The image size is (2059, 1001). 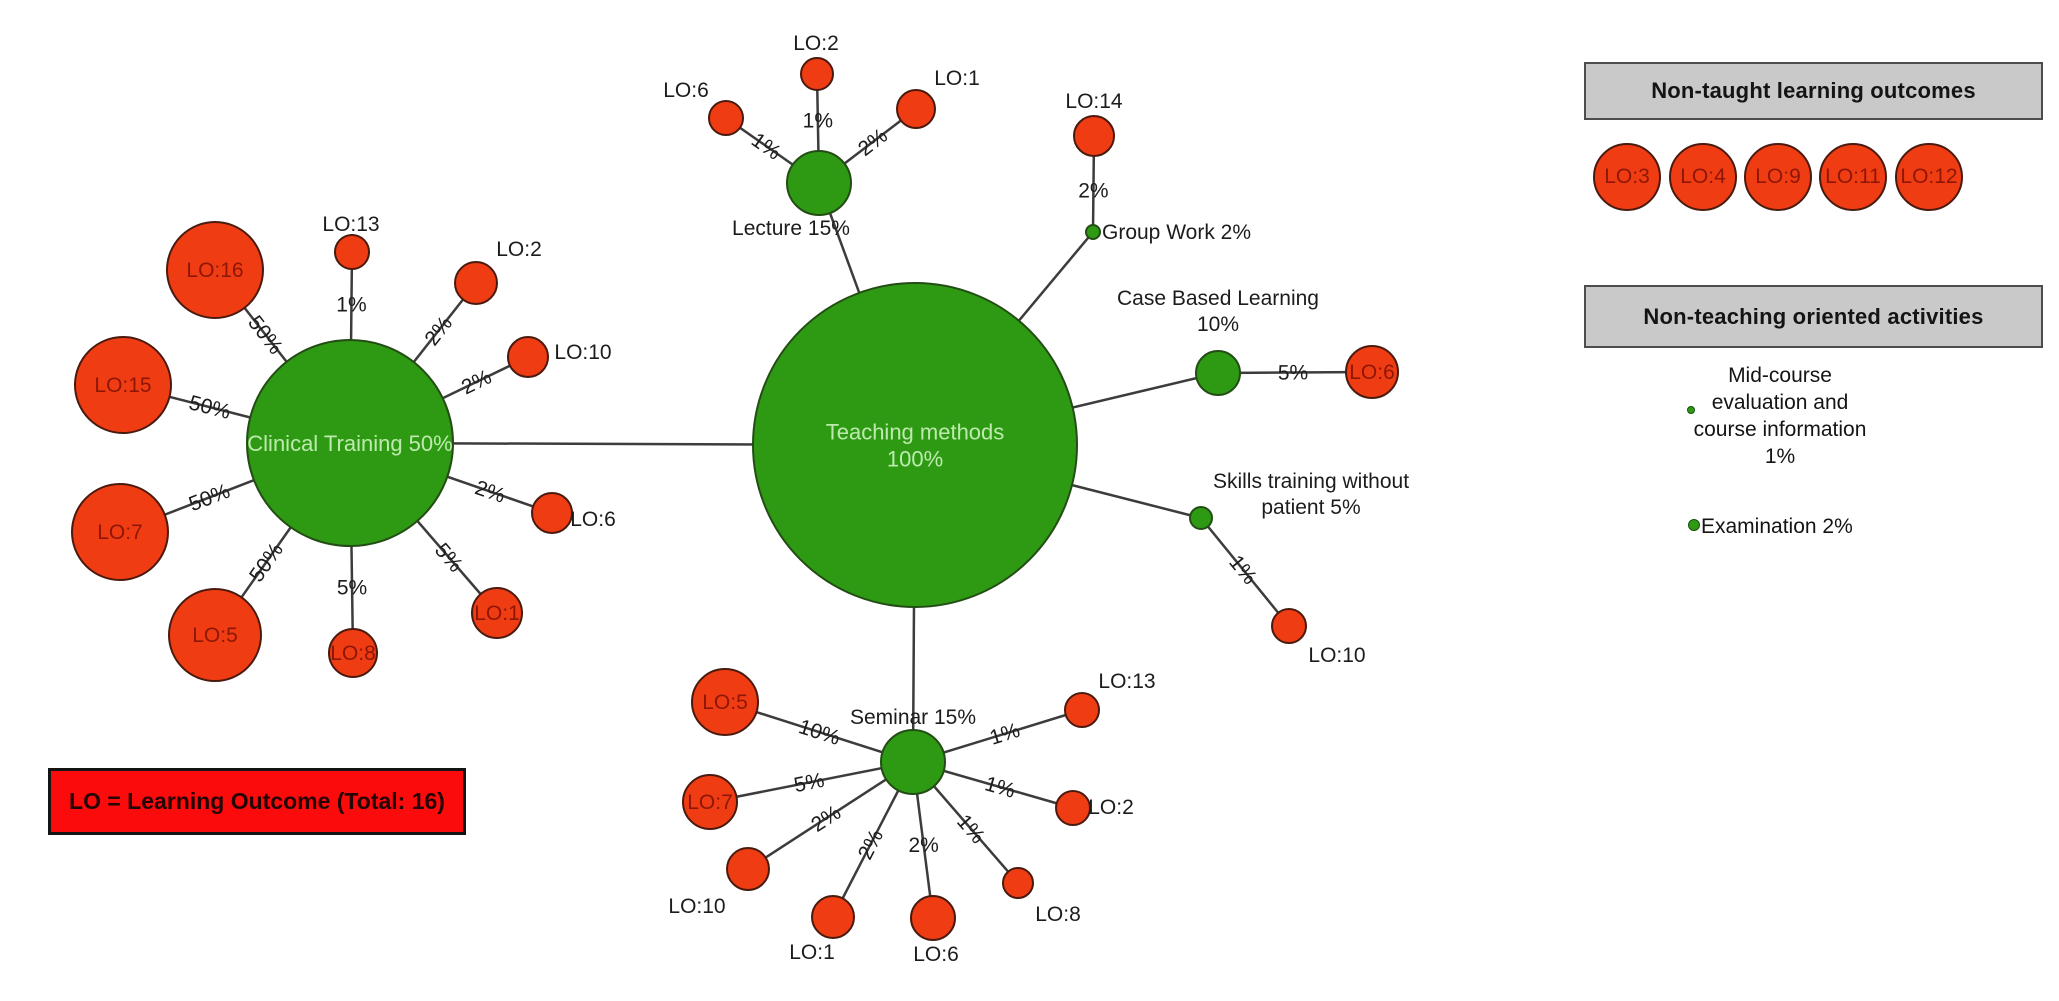 I want to click on edge-pct-lecture-lo2: 1%, so click(x=818, y=120).